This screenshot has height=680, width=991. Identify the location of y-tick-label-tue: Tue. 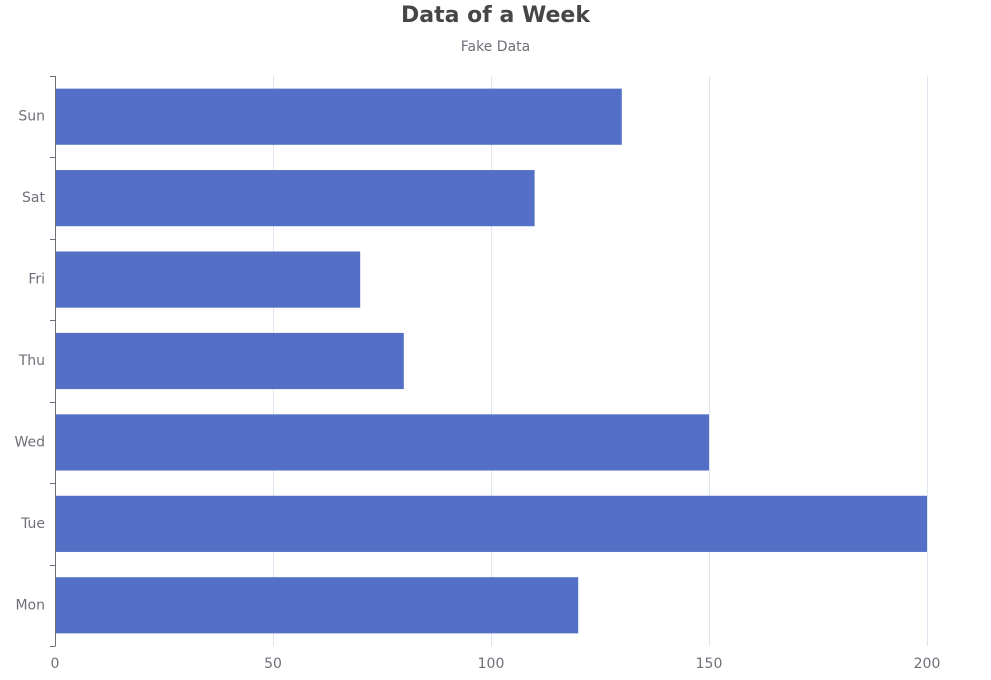
(32, 524).